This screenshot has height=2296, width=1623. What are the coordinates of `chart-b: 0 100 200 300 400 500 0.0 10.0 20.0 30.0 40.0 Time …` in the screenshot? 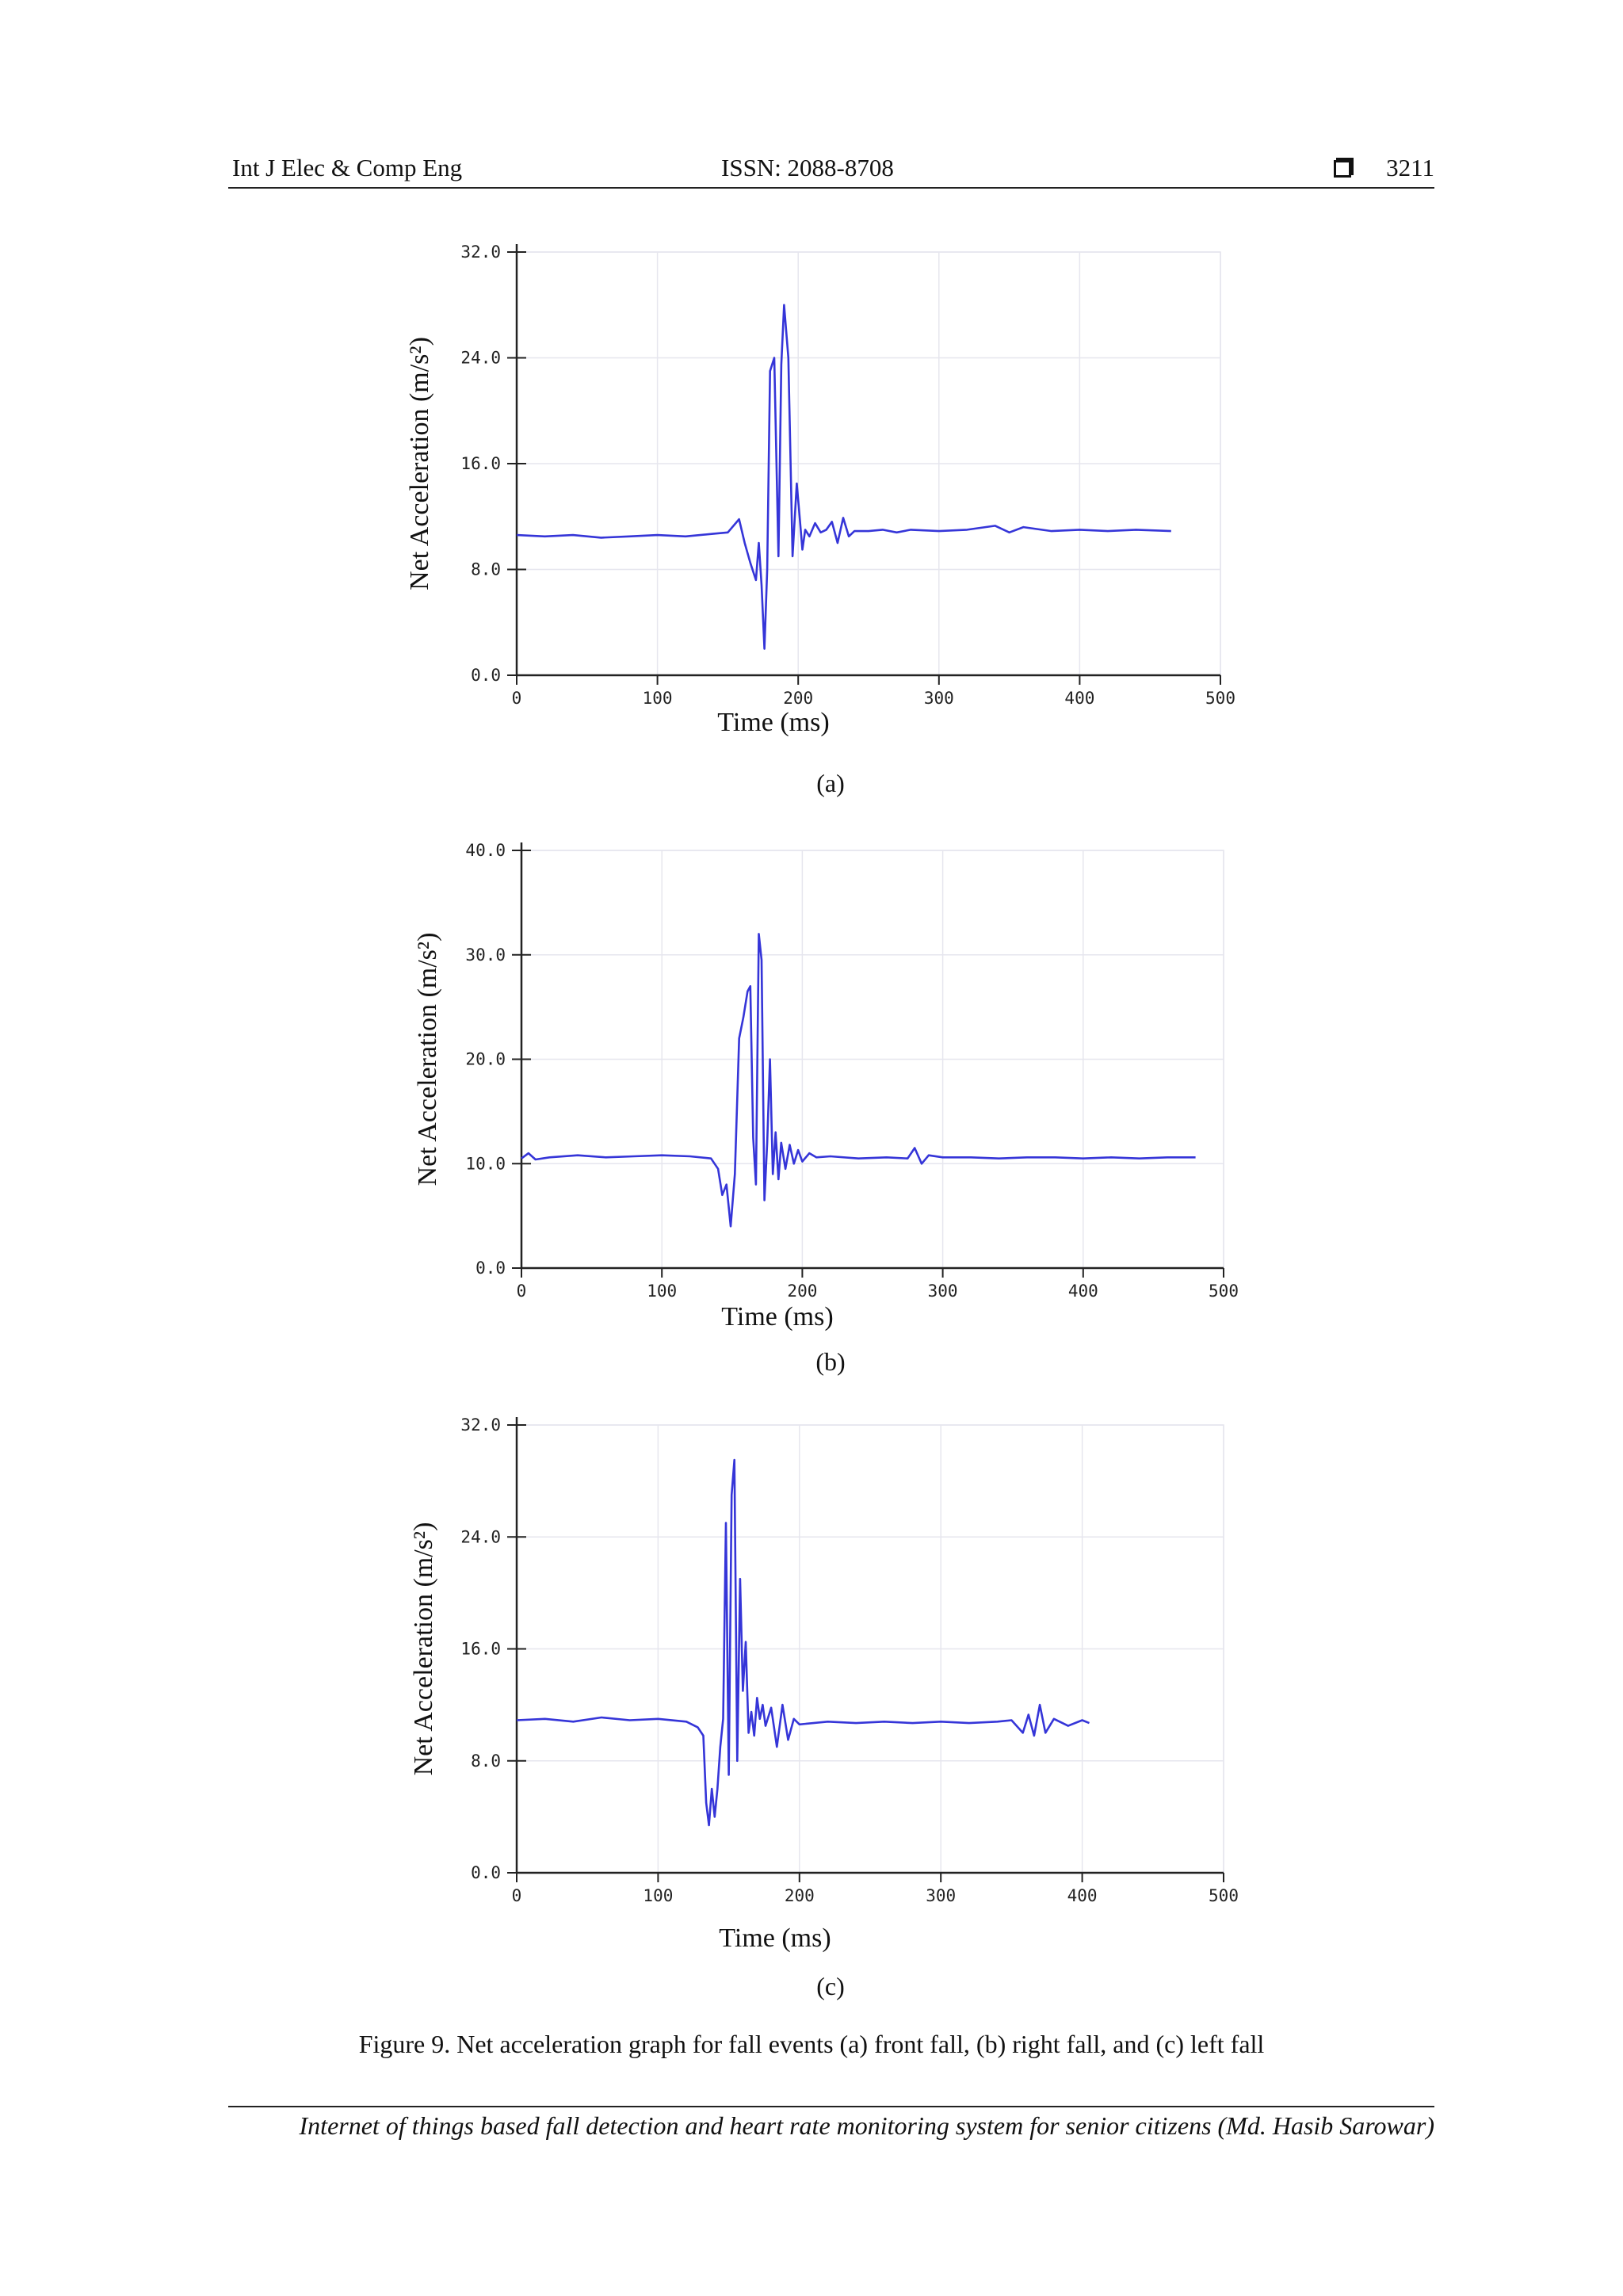 It's located at (826, 1086).